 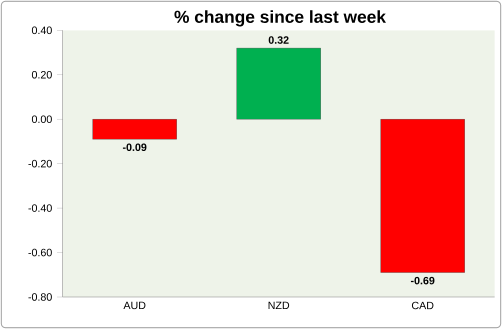 What do you see at coordinates (422, 280) in the screenshot?
I see `data-label: -0.69` at bounding box center [422, 280].